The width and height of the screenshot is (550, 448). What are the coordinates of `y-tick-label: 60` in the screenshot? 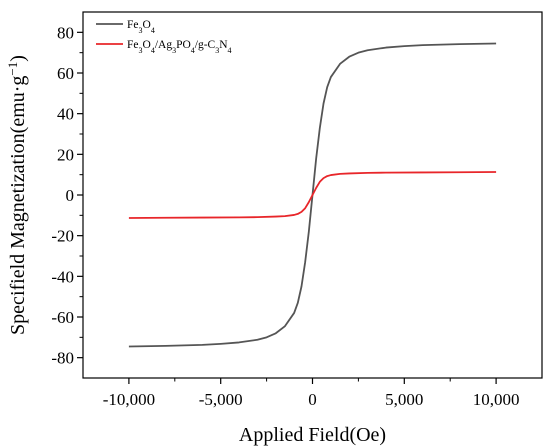 It's located at (65, 73).